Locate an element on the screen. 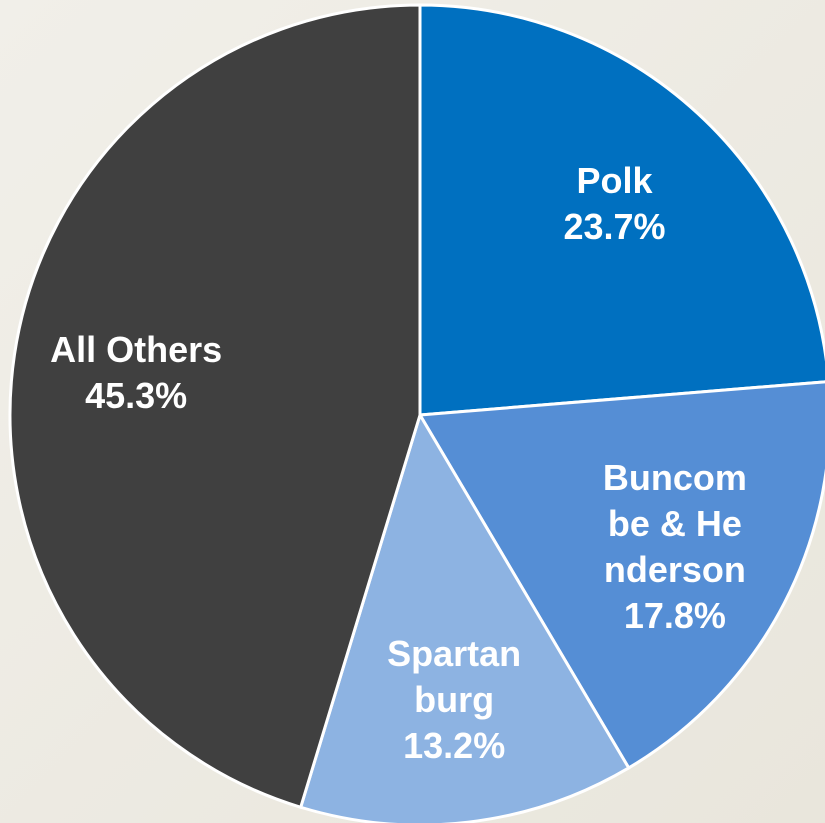  slice-name: Buncombe & Henderson is located at coordinates (674, 523).